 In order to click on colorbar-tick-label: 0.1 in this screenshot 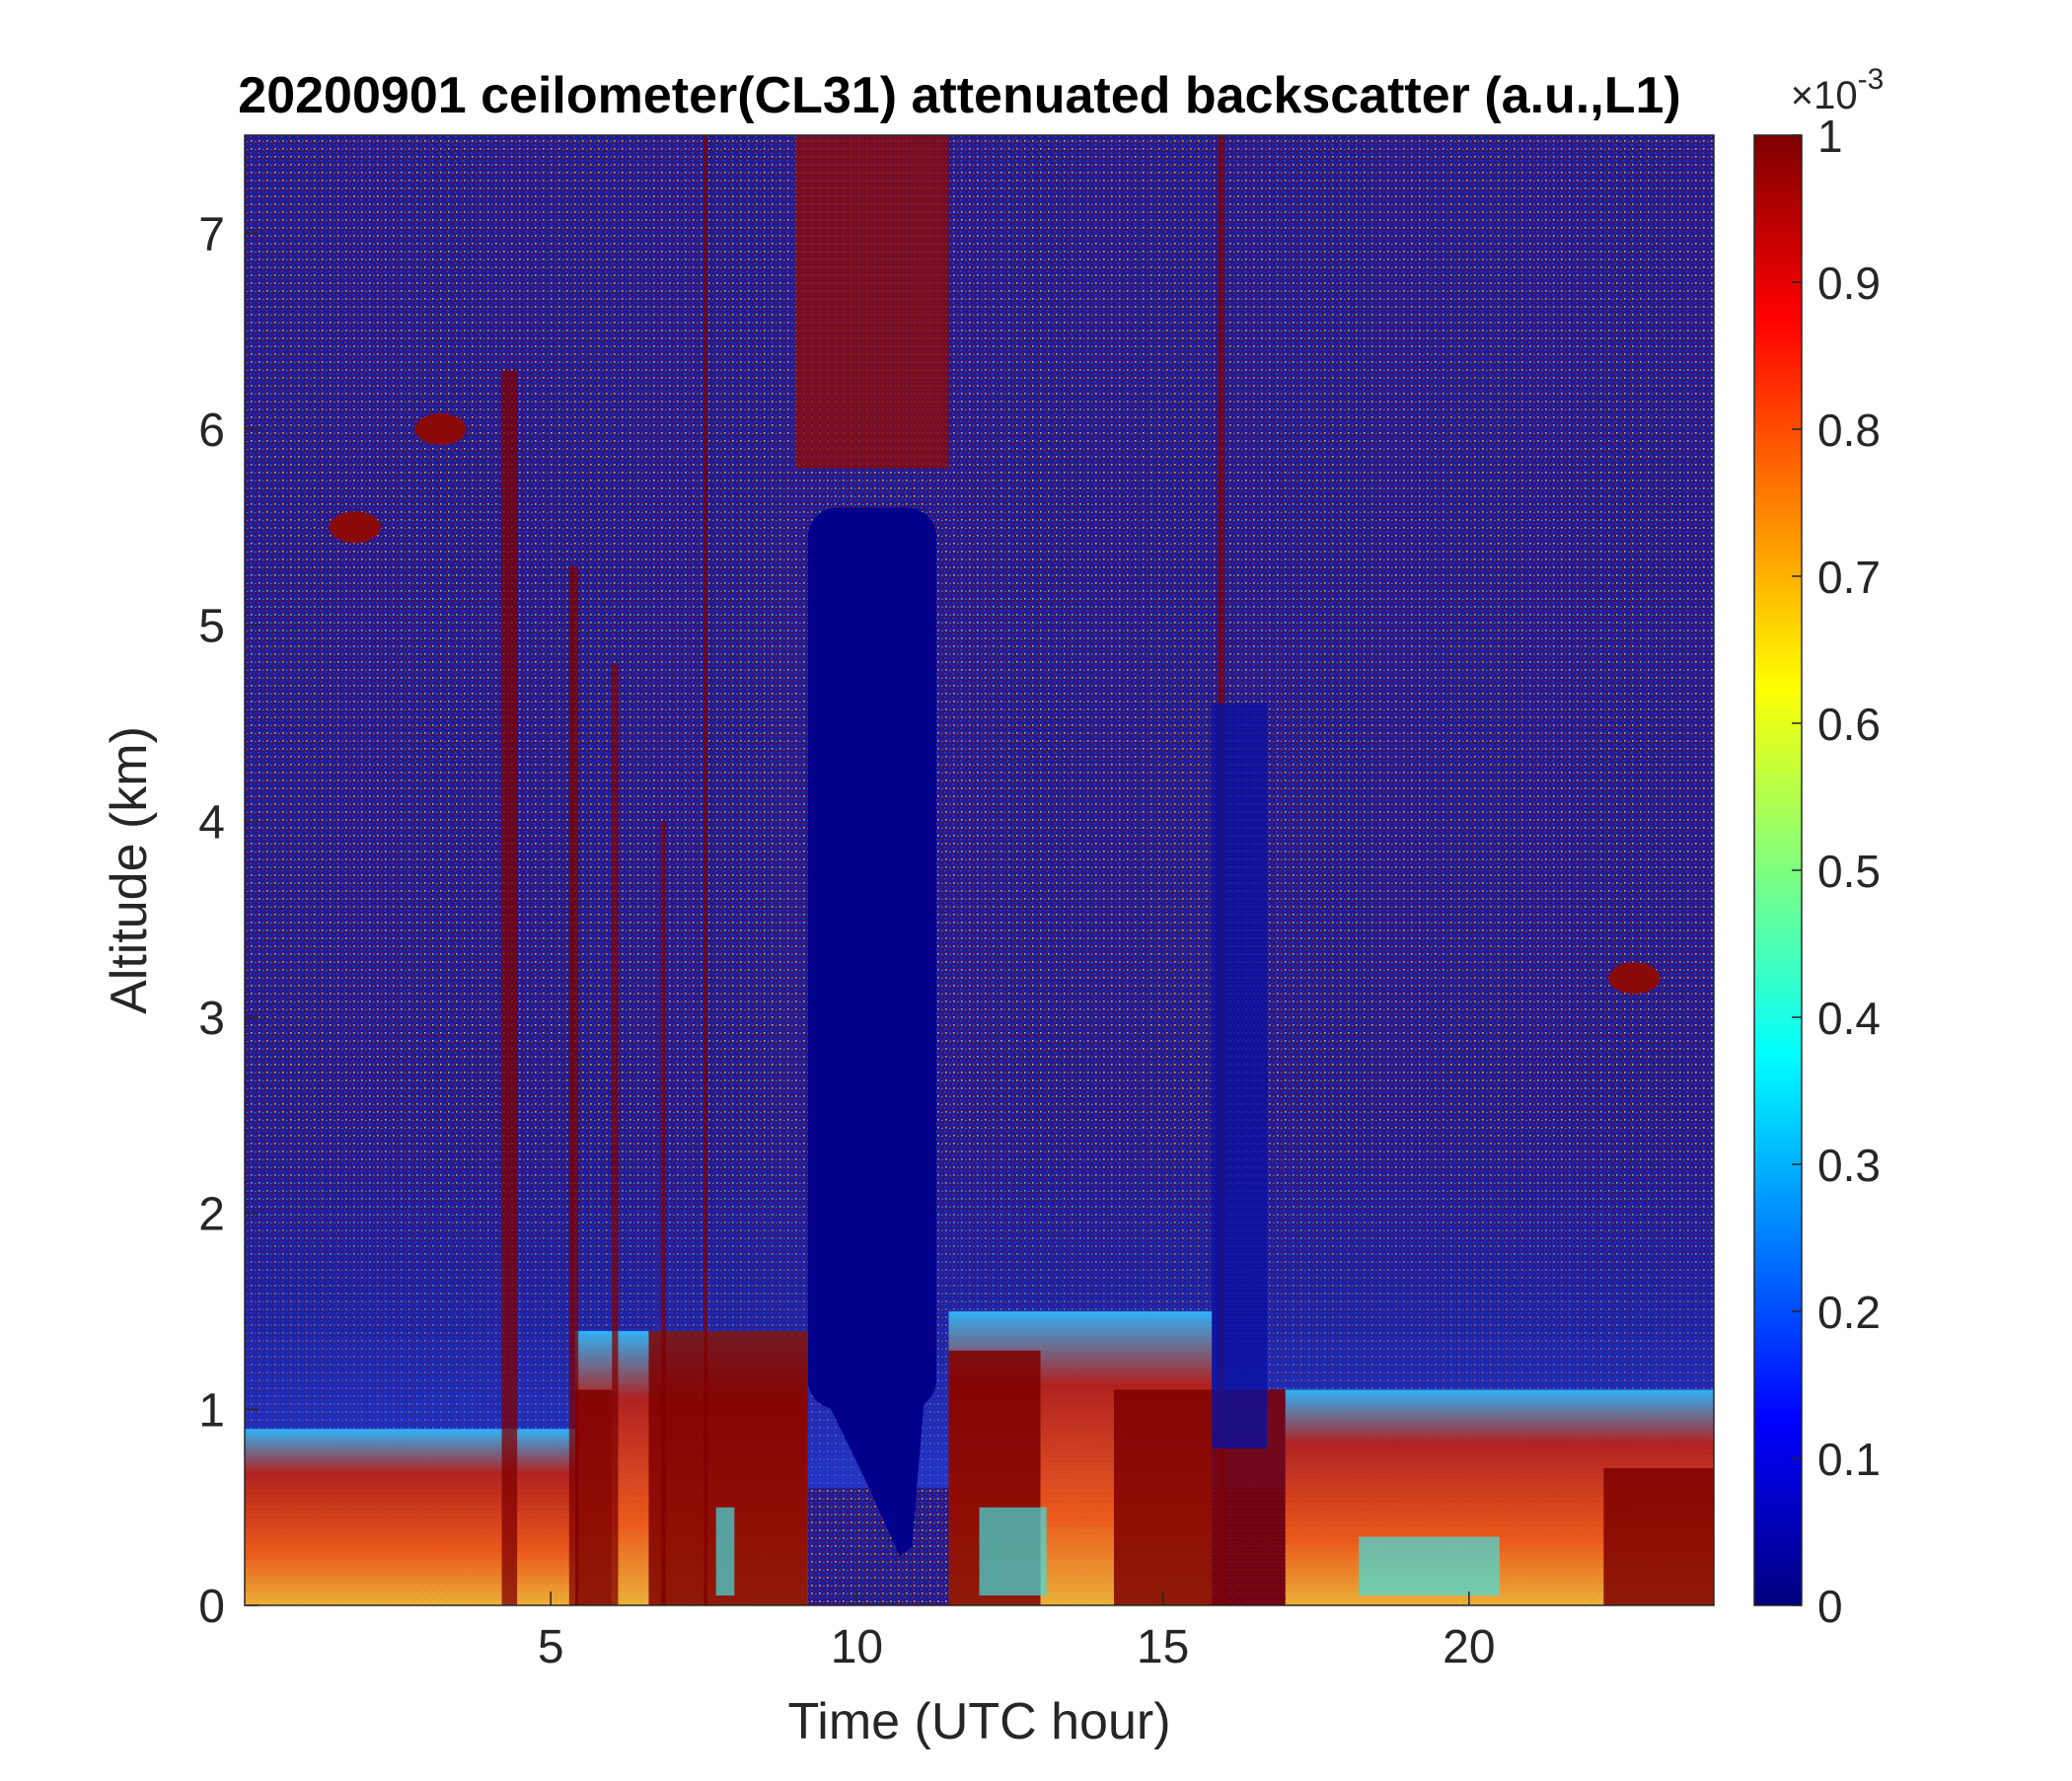, I will do `click(1849, 1459)`.